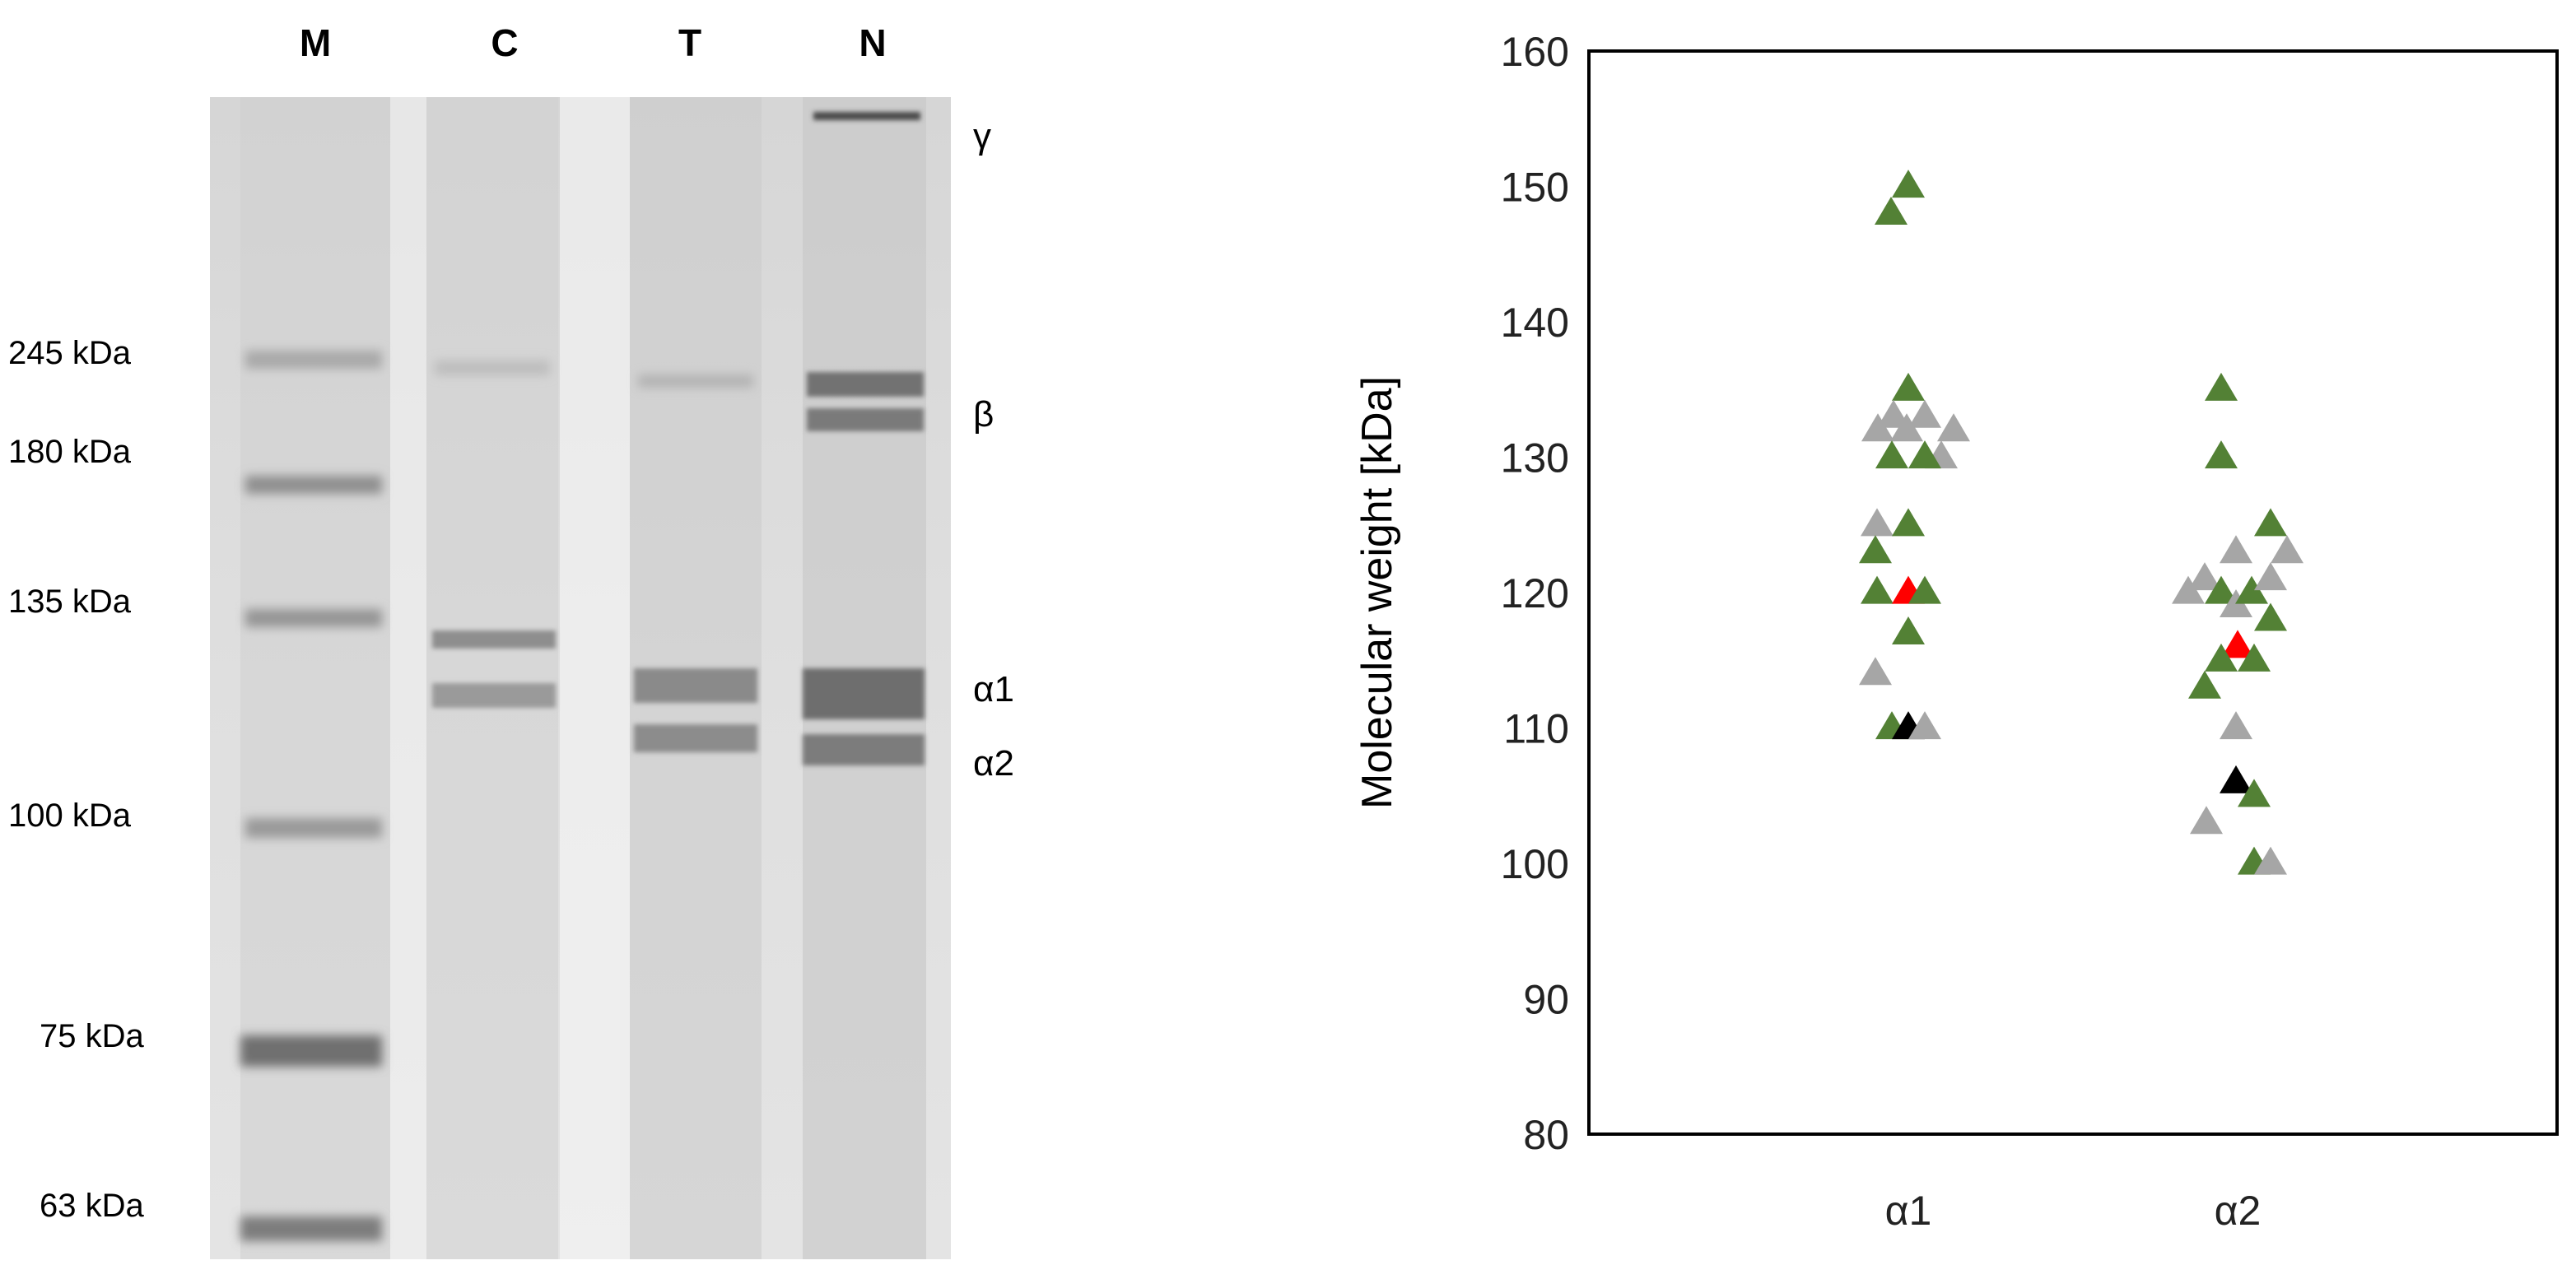 This screenshot has height=1279, width=2576. What do you see at coordinates (70, 452) in the screenshot?
I see `marker-label-180: 180 kDa` at bounding box center [70, 452].